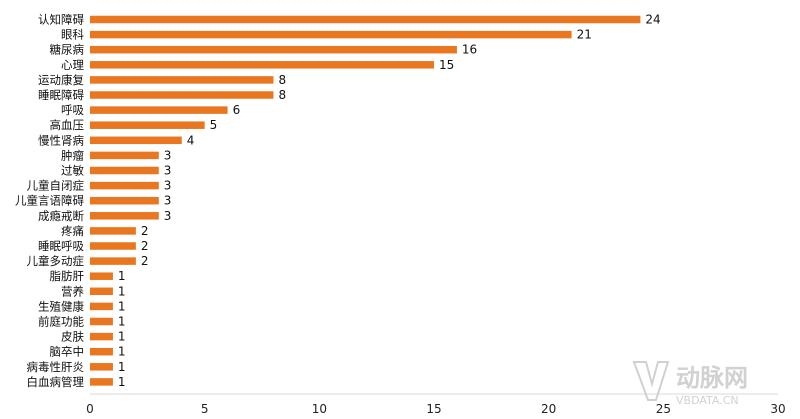 The height and width of the screenshot is (419, 800). Describe the element at coordinates (72, 231) in the screenshot. I see `category-label: 疼痛` at that location.